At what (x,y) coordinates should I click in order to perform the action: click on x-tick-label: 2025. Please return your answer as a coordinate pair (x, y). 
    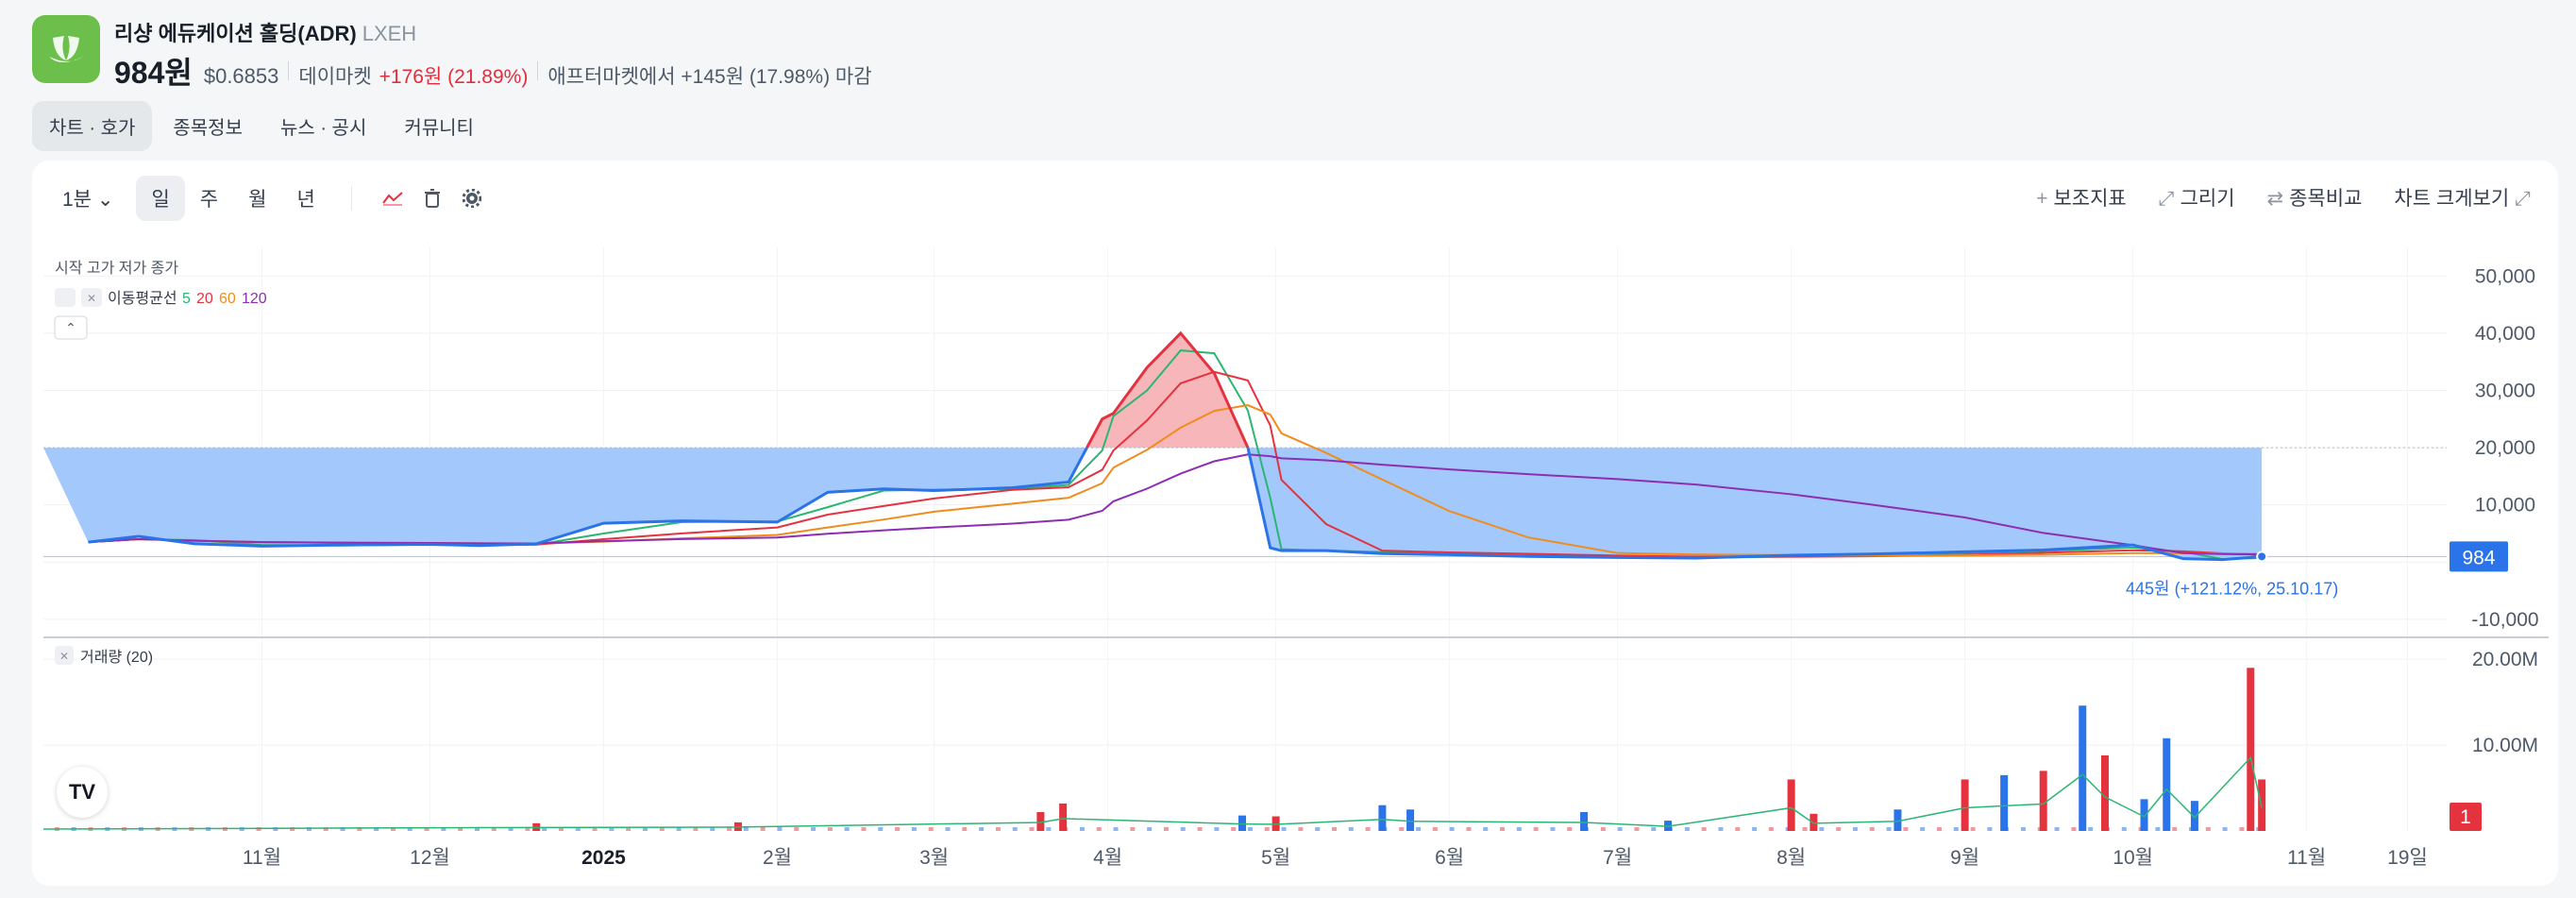
    Looking at the image, I should click on (603, 858).